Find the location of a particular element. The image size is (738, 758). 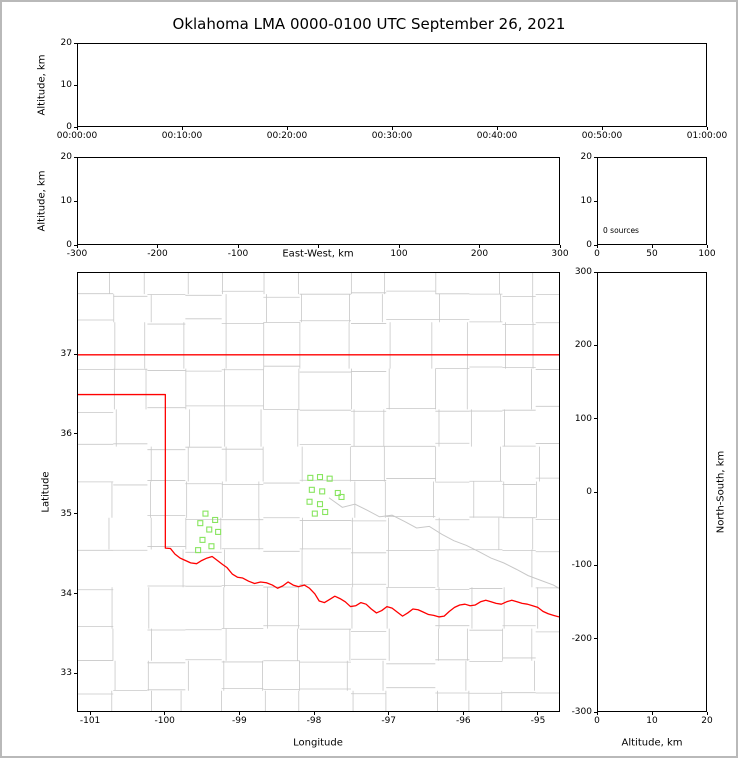

tick-label: 00:20:00 is located at coordinates (287, 136).